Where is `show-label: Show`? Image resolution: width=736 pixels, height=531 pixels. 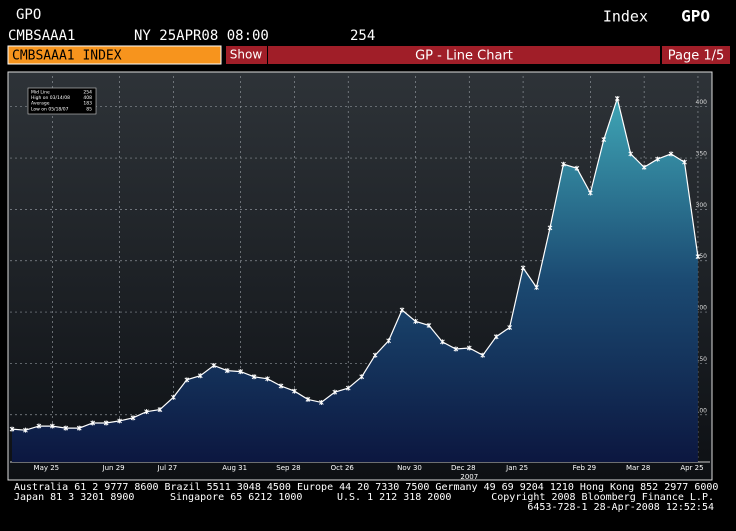 show-label: Show is located at coordinates (246, 55).